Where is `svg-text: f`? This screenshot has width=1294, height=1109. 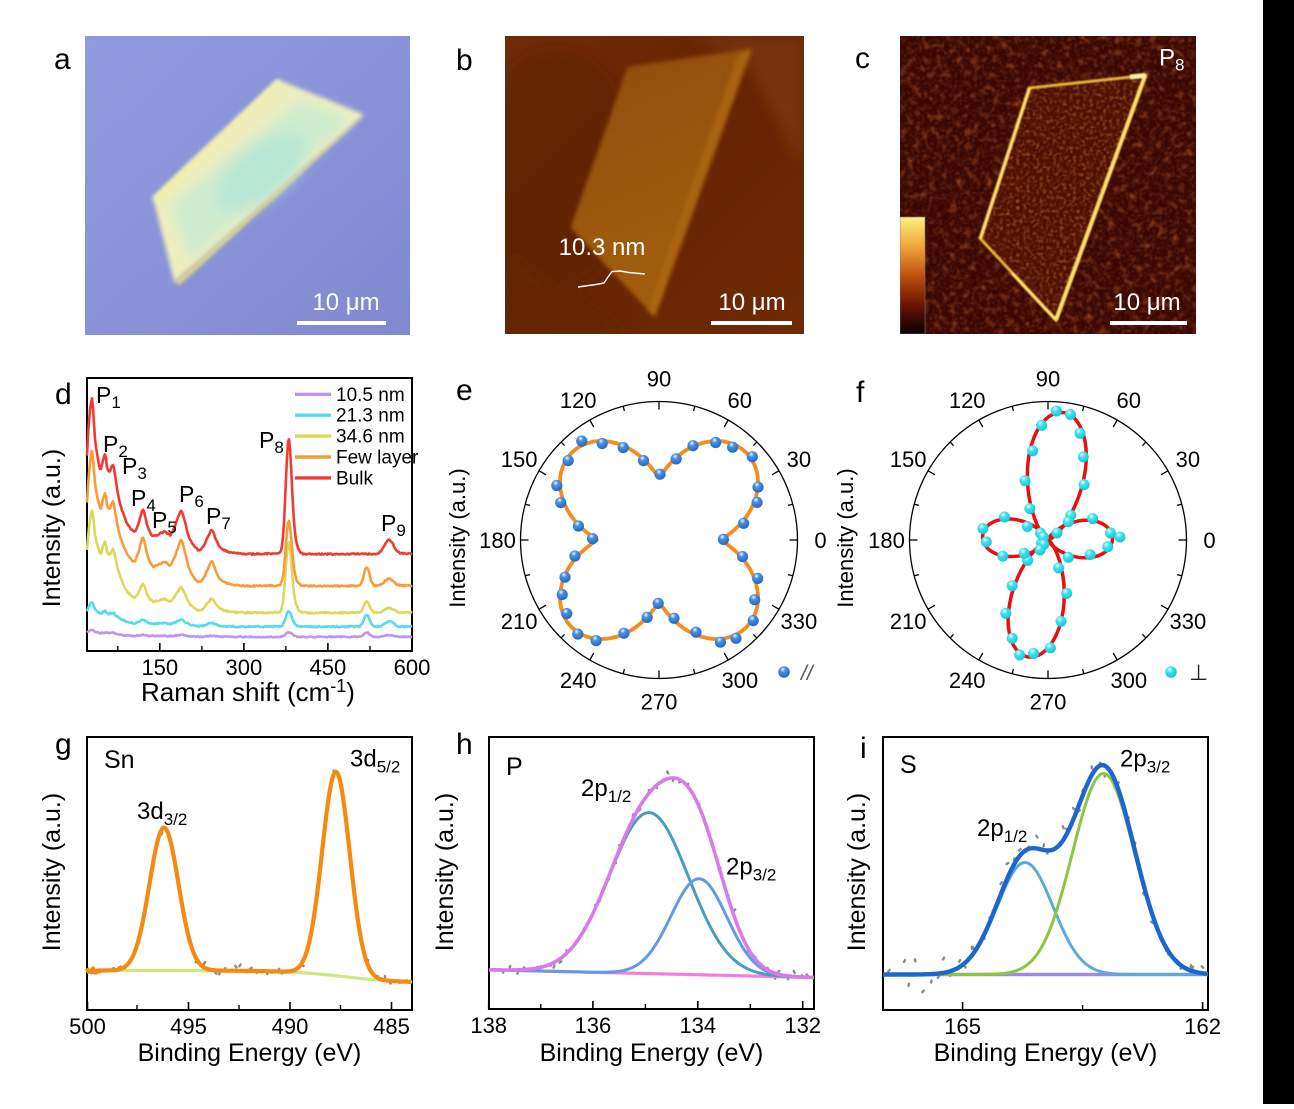 svg-text: f is located at coordinates (860, 392).